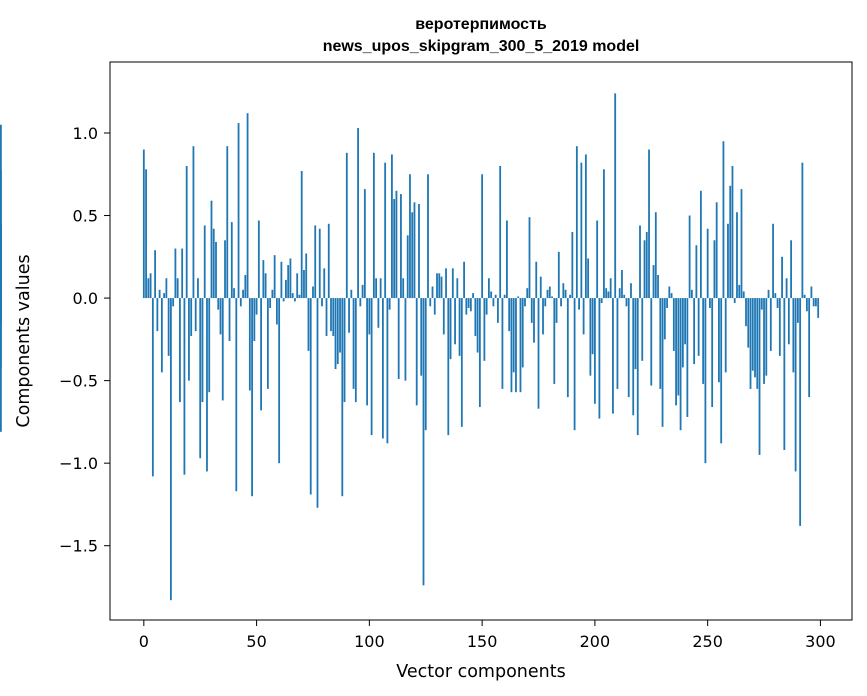  Describe the element at coordinates (595, 641) in the screenshot. I see `x-tick-label: 200` at that location.